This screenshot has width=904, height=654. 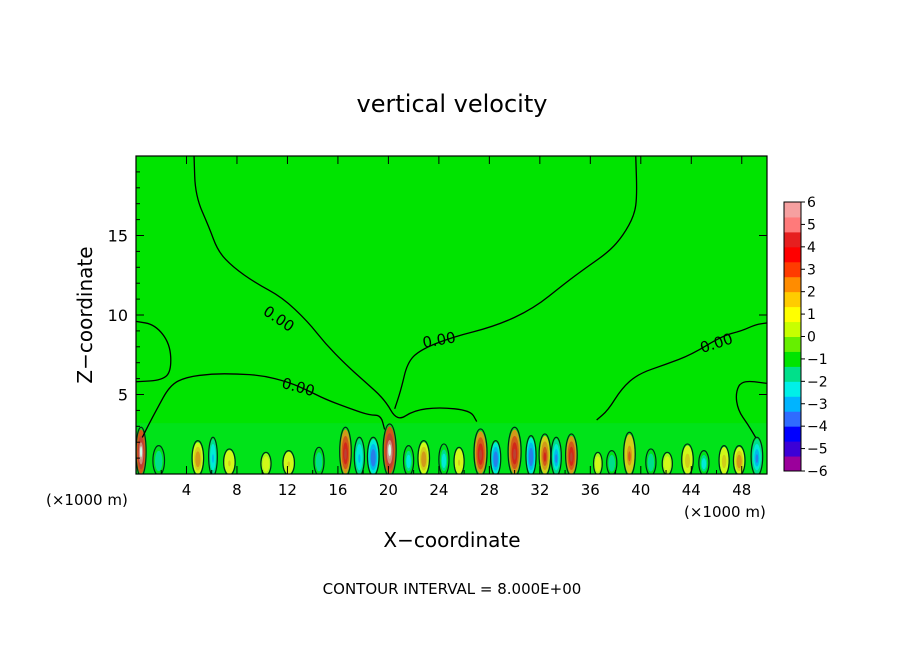 I want to click on surface-band, so click(x=451, y=448).